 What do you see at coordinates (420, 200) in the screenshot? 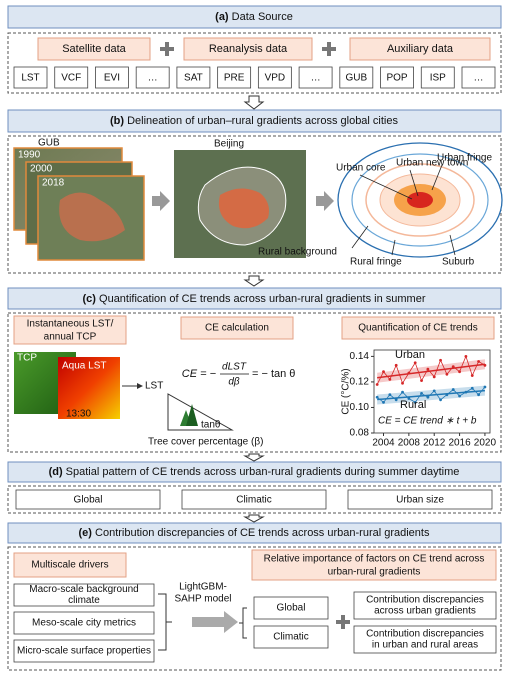
I see `gradient-rings` at bounding box center [420, 200].